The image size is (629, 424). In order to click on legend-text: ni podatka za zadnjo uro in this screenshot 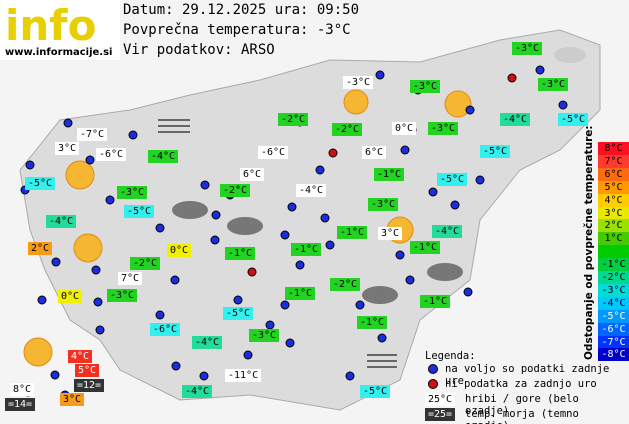, I will do `click(521, 384)`.